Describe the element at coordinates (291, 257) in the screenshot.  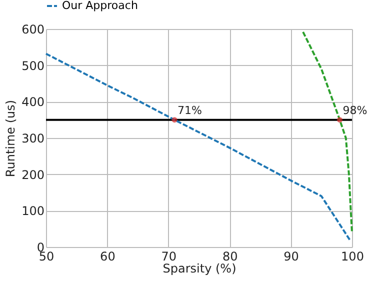
I see `x-tick-label: 90` at that location.